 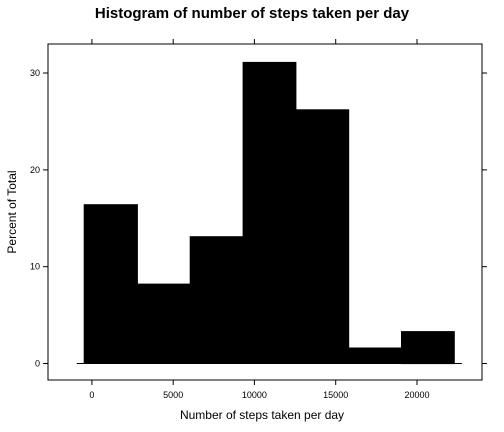 I want to click on y-tick-label: 20, so click(x=35, y=170).